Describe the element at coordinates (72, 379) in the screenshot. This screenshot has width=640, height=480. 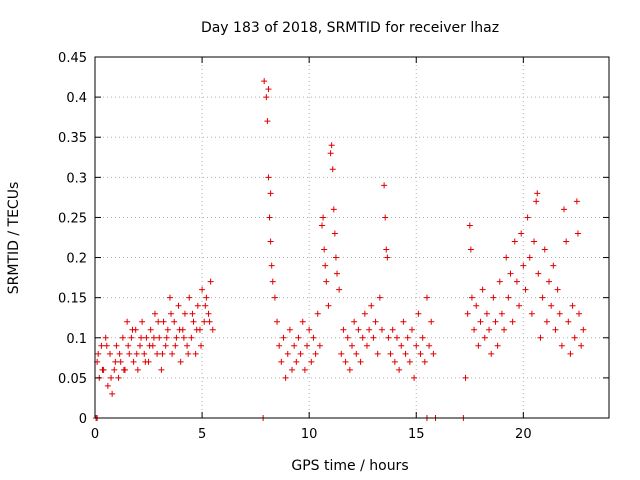
I see `y-tick-label: 0.05` at that location.